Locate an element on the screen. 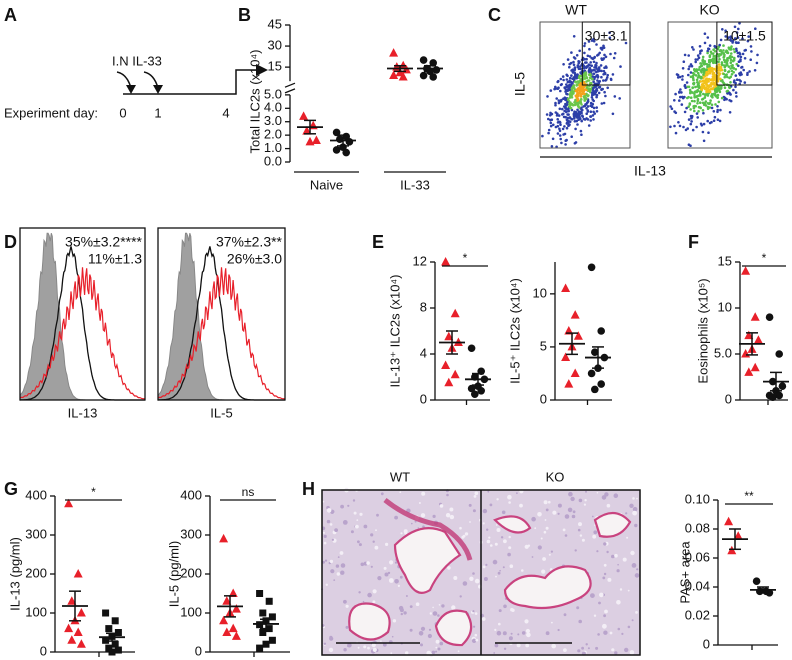 Image resolution: width=792 pixels, height=660 pixels. y-tick-label: 0 is located at coordinates (43, 650).